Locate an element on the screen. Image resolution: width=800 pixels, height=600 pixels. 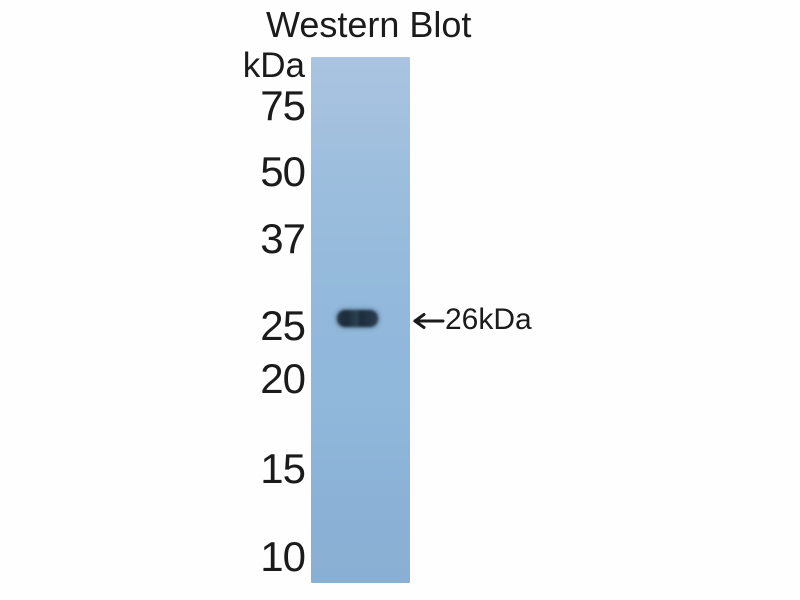
figure-title: Western Blot is located at coordinates (369, 24).